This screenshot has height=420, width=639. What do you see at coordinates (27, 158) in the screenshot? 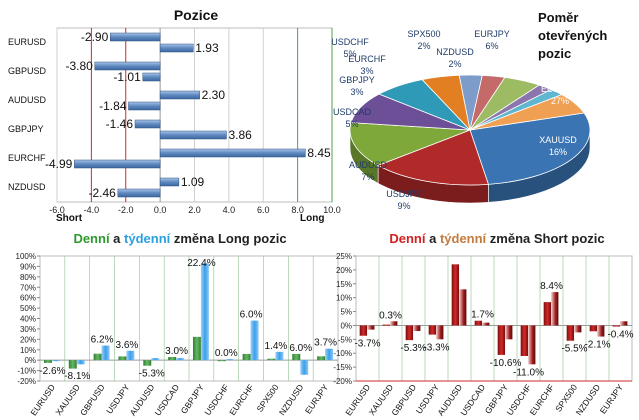
I see `positions-category-label: EURCHF` at bounding box center [27, 158].